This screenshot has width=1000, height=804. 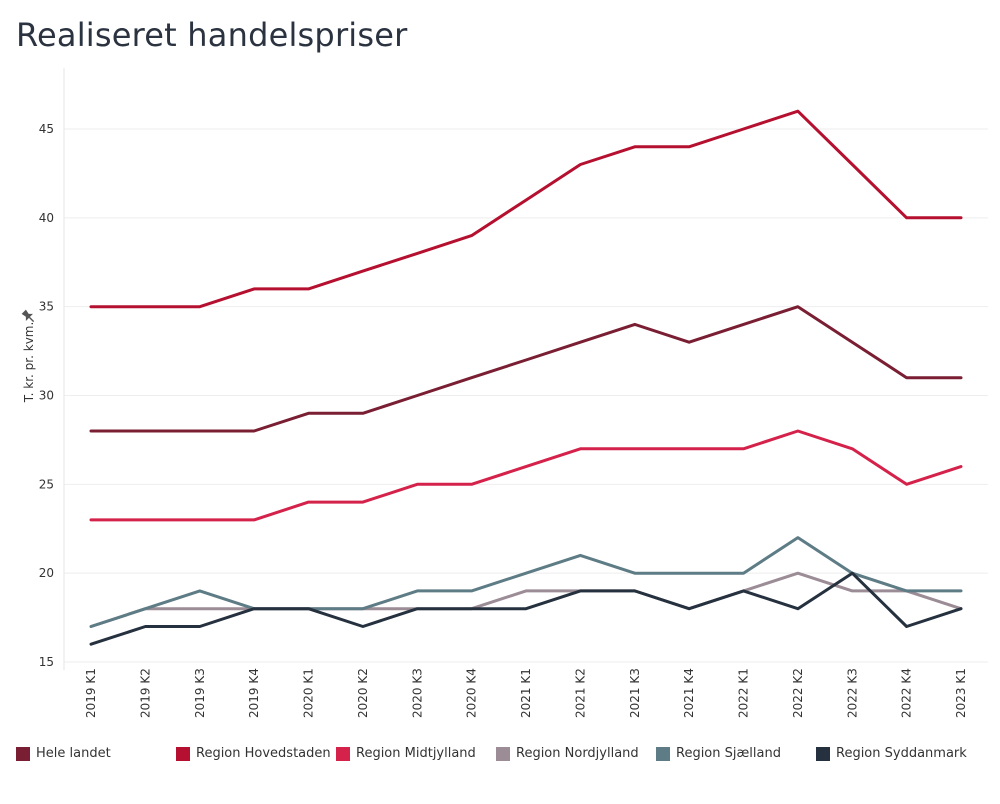 What do you see at coordinates (728, 753) in the screenshot?
I see `legend-label: Region Sjælland` at bounding box center [728, 753].